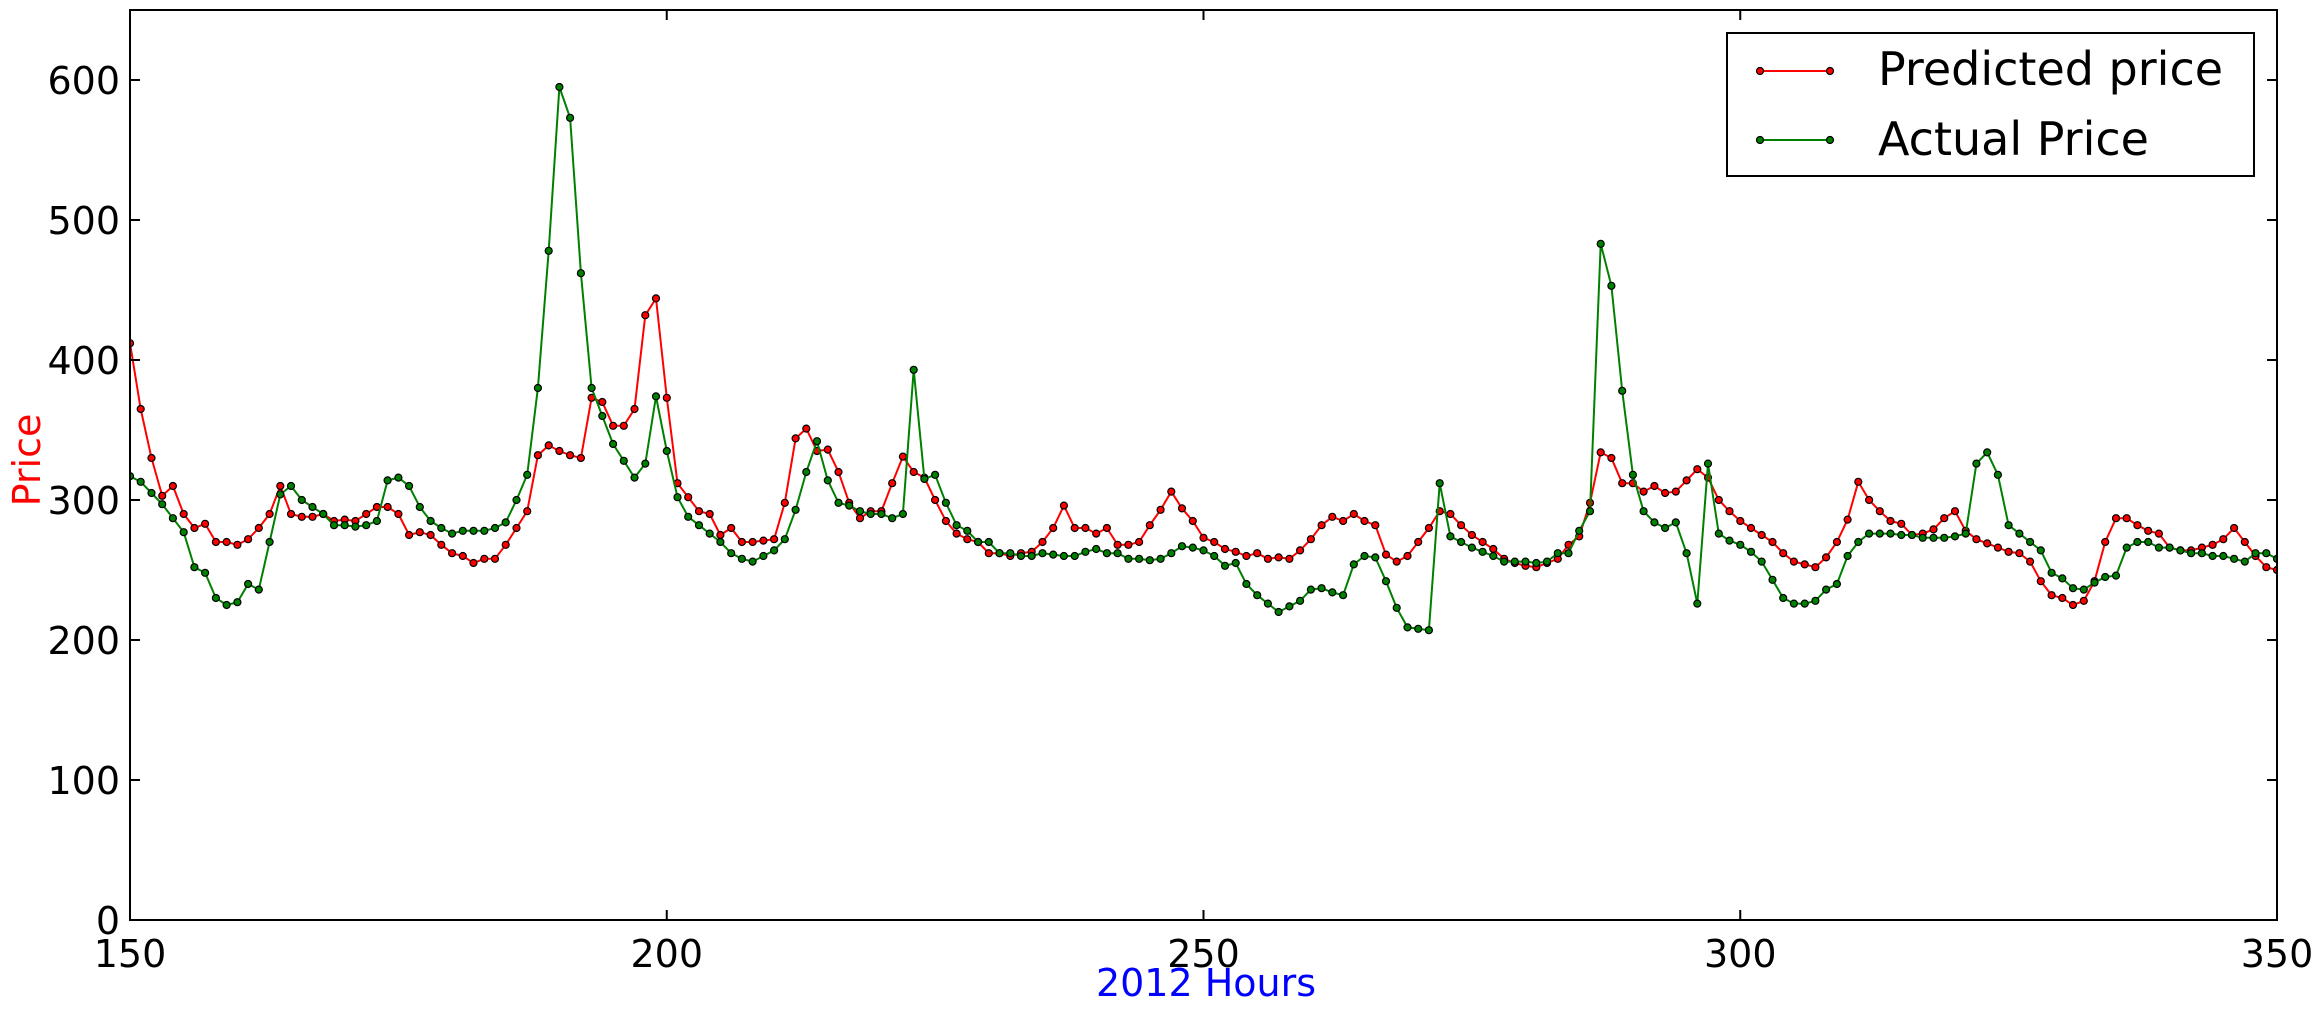  What do you see at coordinates (1760, 71) in the screenshot?
I see `legend-marker-predicted-start` at bounding box center [1760, 71].